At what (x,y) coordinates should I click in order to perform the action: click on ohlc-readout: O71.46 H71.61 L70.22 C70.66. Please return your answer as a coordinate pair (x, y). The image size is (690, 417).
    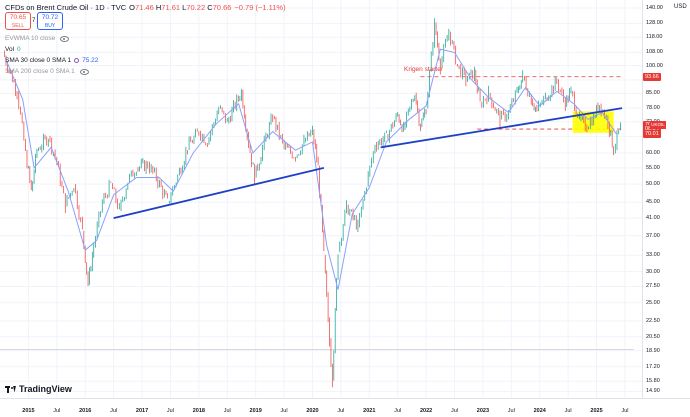
    Looking at the image, I should click on (180, 7).